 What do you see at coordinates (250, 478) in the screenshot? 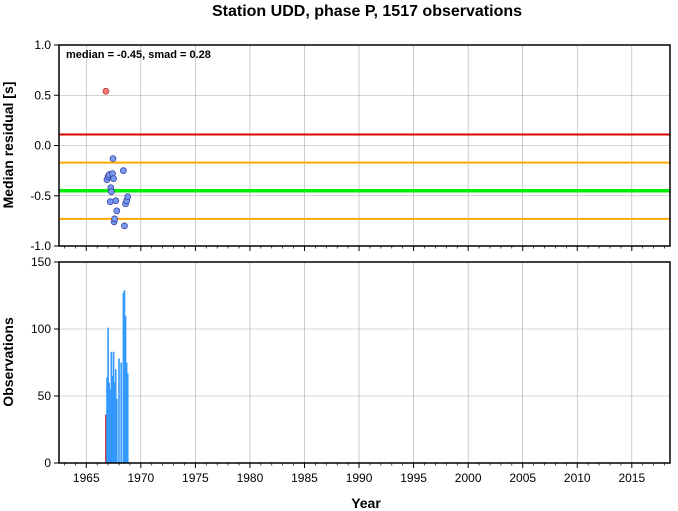
I see `x-tick-label: 1980` at bounding box center [250, 478].